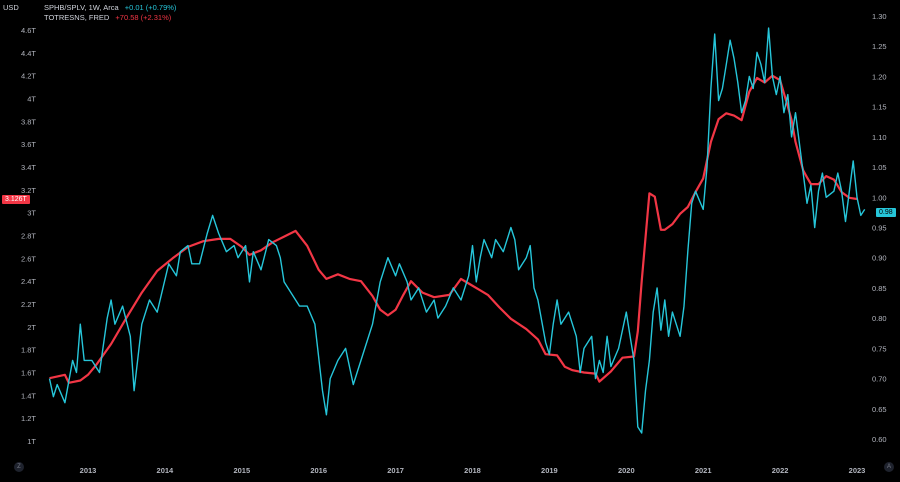  I want to click on legend-change: +0.01 (+0.79%), so click(150, 7).